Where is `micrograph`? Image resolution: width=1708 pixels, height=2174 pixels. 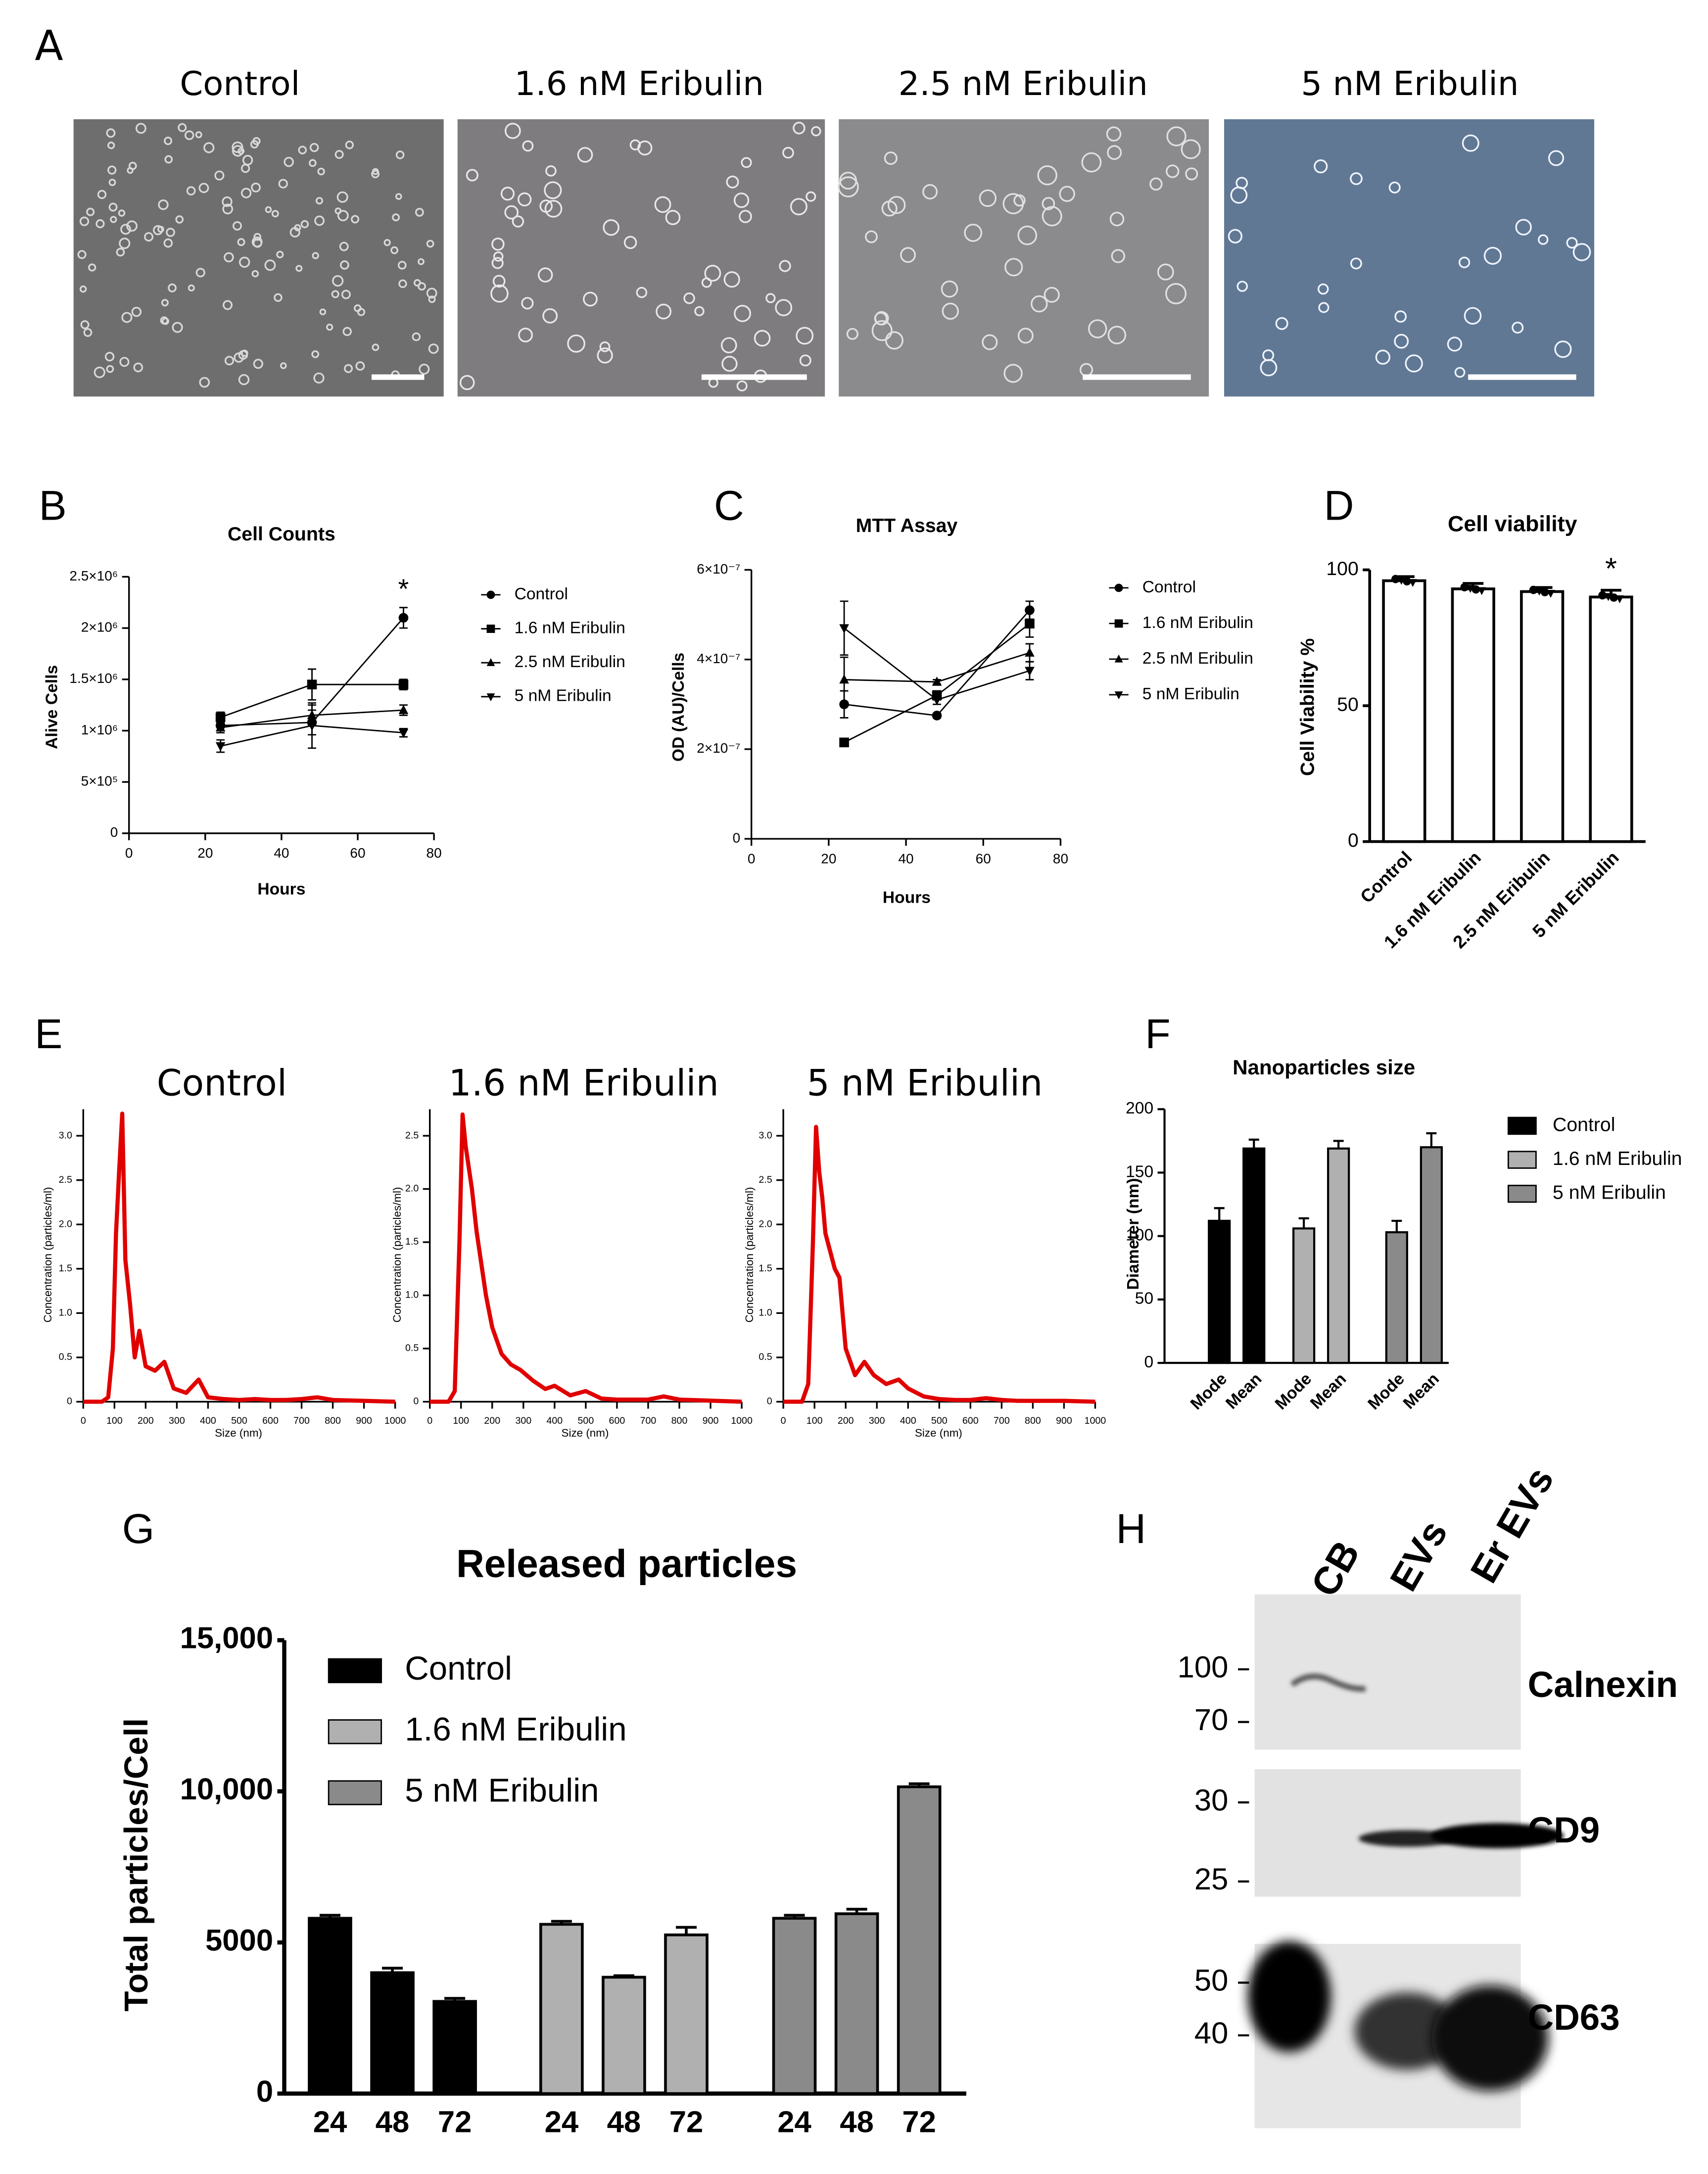
micrograph is located at coordinates (1409, 258).